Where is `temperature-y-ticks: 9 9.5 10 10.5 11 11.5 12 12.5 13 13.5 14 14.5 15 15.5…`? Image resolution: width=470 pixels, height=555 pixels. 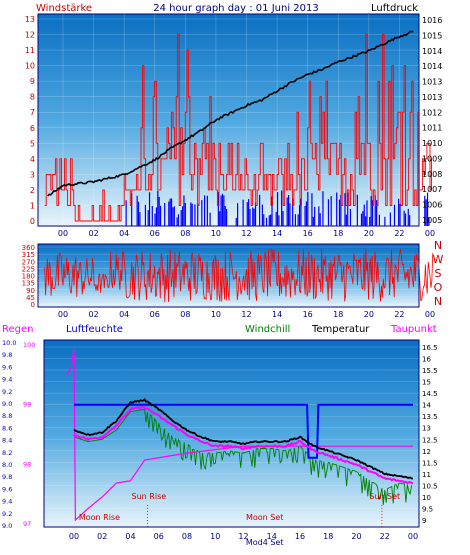 temperature-y-ticks: 9 9.5 10 10.5 11 11.5 12 12.5 13 13.5 14 14.5 15 15.5… is located at coordinates (430, 434).